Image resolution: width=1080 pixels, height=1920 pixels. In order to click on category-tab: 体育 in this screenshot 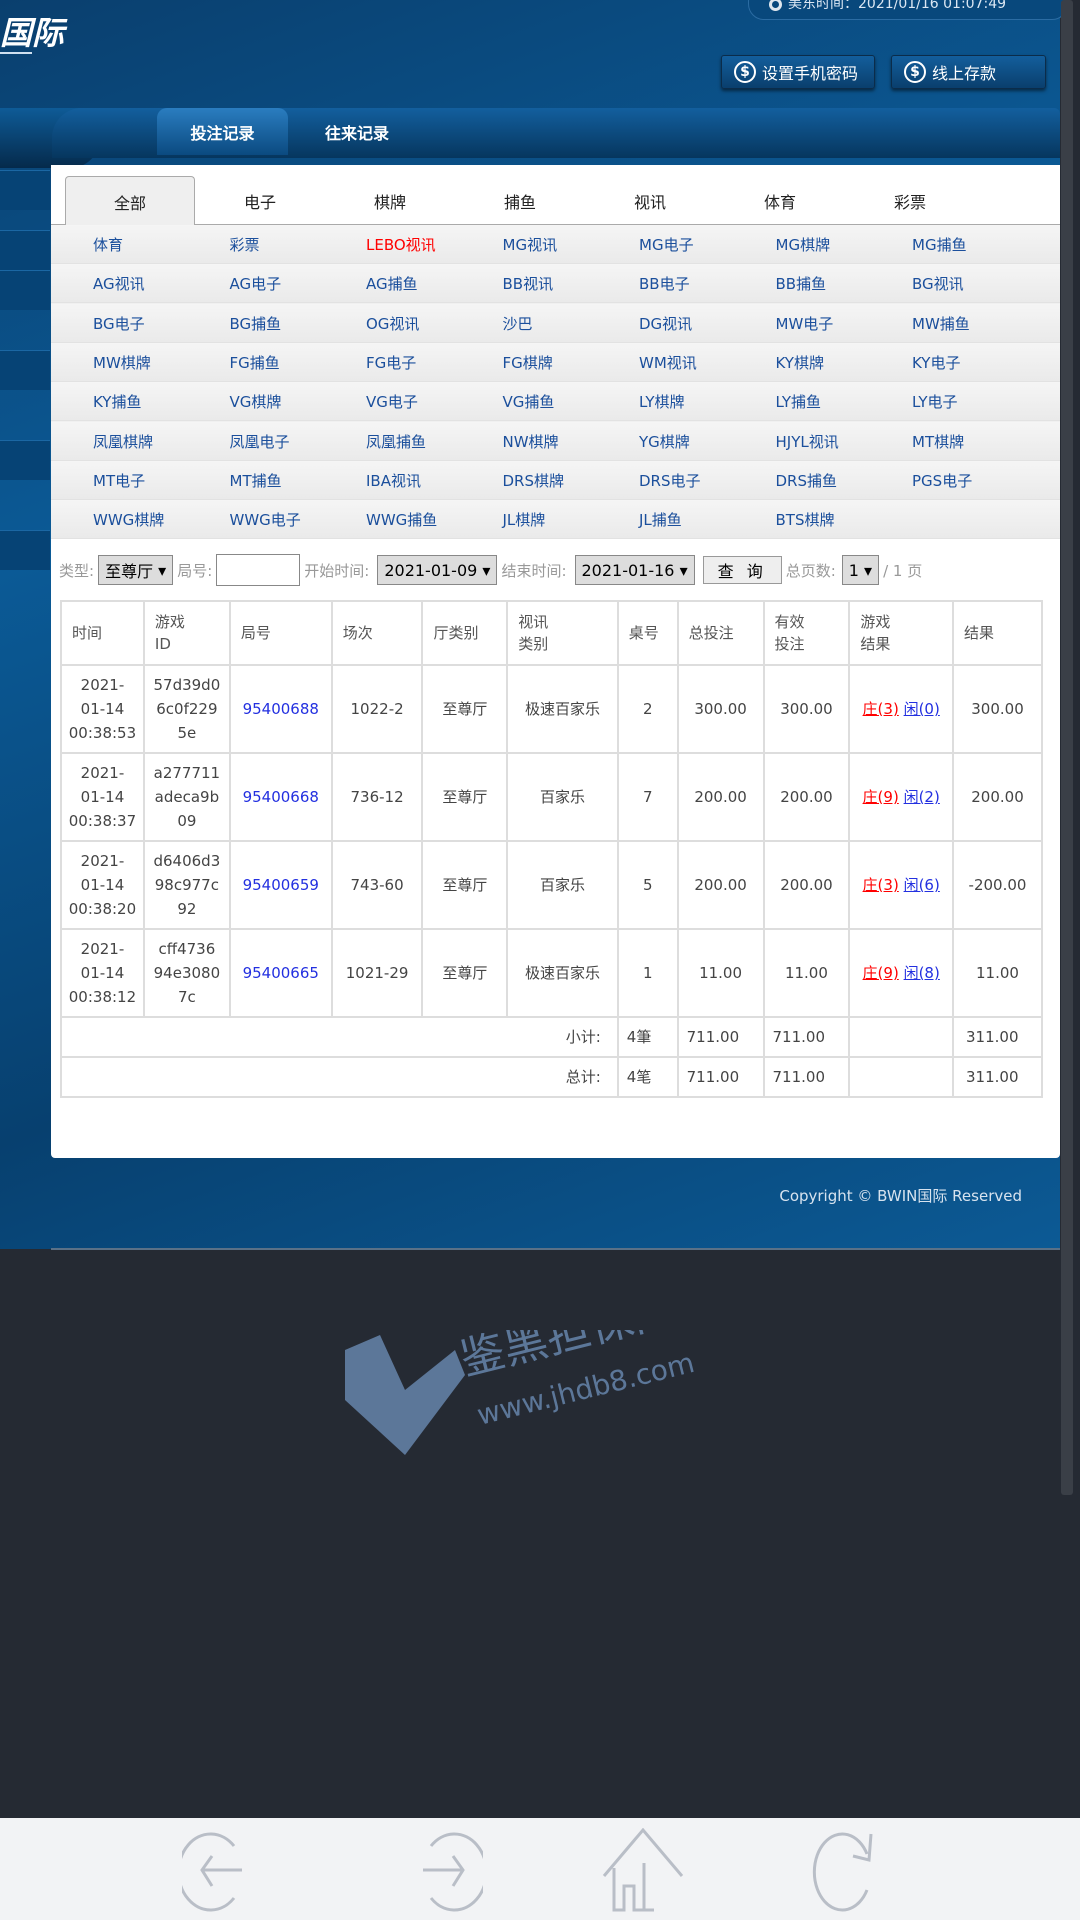, I will do `click(779, 202)`.